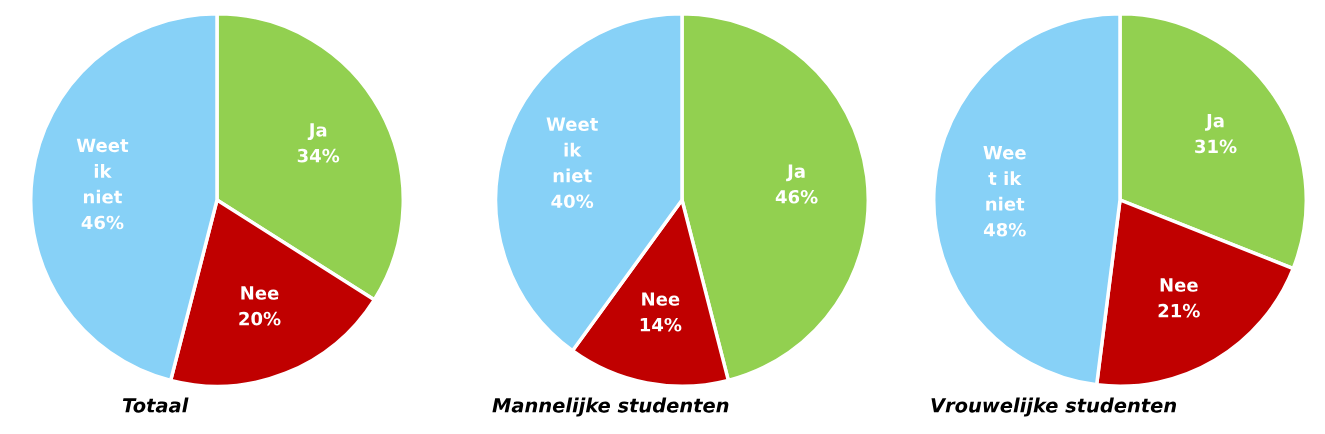 This screenshot has height=434, width=1325. I want to click on text: Vrouwelijke studenten, so click(1054, 407).